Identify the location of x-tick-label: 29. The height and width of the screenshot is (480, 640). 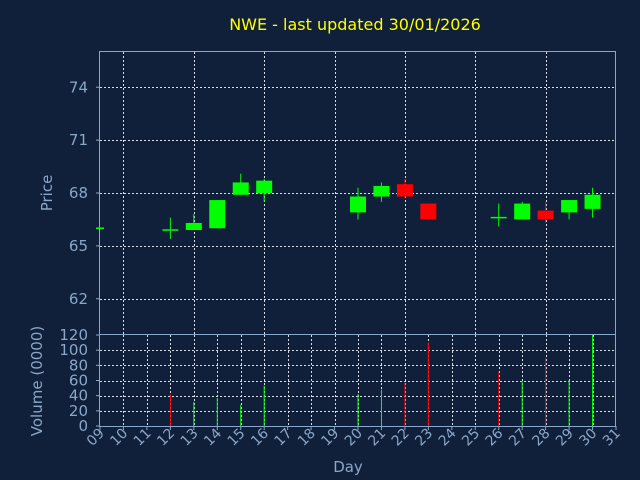
(565, 438).